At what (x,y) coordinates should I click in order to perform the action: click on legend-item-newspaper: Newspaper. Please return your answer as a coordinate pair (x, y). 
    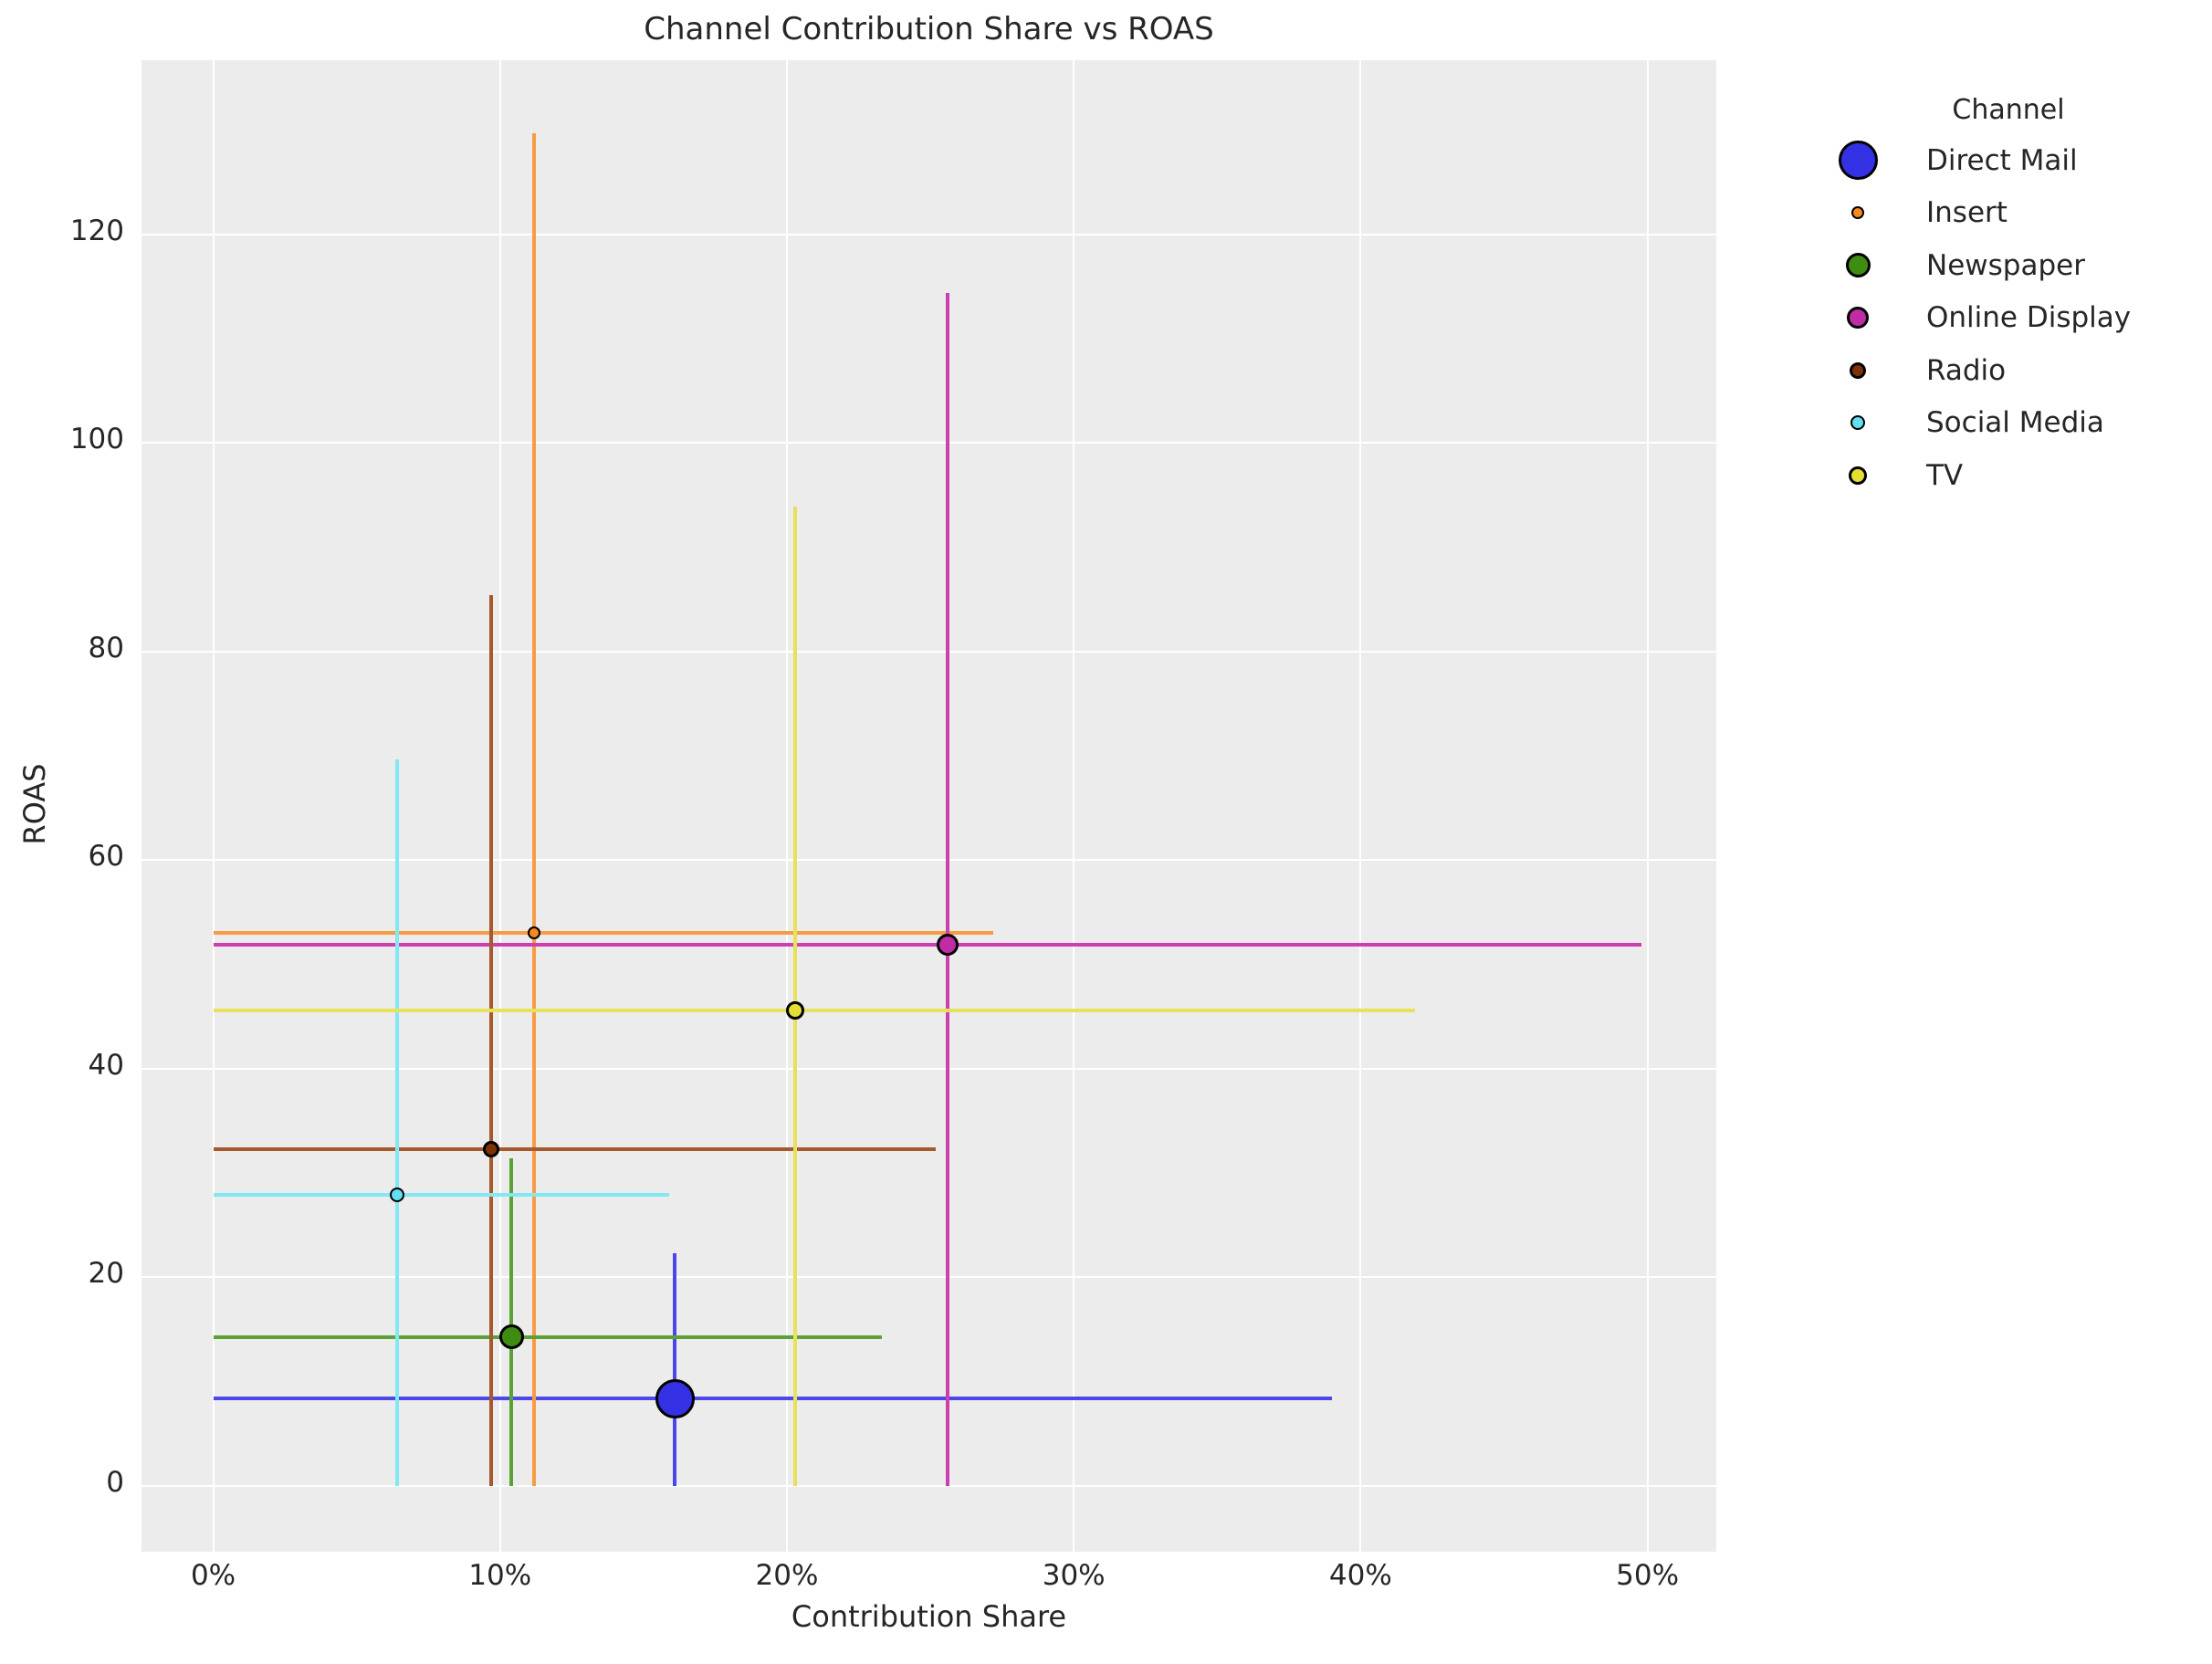
    Looking at the image, I should click on (2008, 265).